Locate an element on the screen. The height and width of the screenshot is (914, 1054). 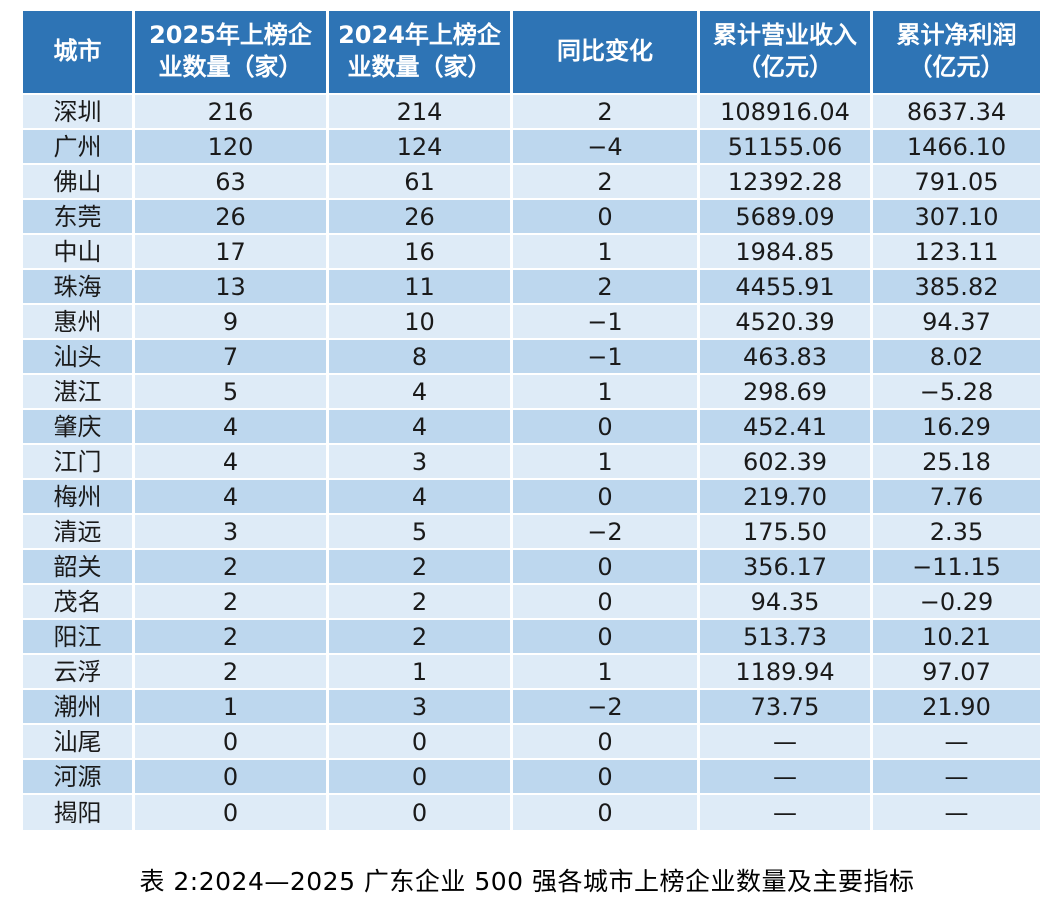
value-cell: 51155.06 is located at coordinates (786, 147).